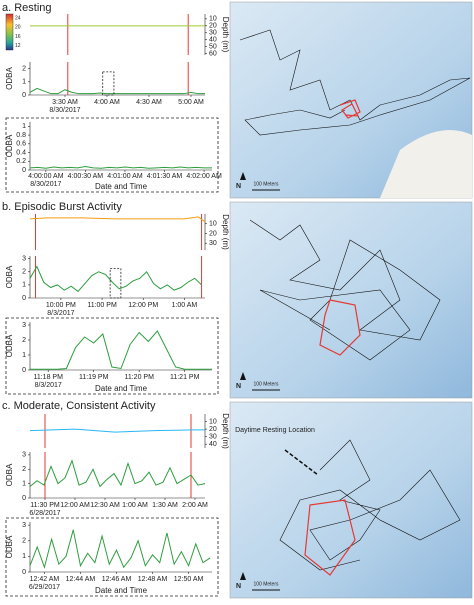 The height and width of the screenshot is (605, 474). What do you see at coordinates (213, 47) in the screenshot?
I see `y-tick-label: 50` at bounding box center [213, 47].